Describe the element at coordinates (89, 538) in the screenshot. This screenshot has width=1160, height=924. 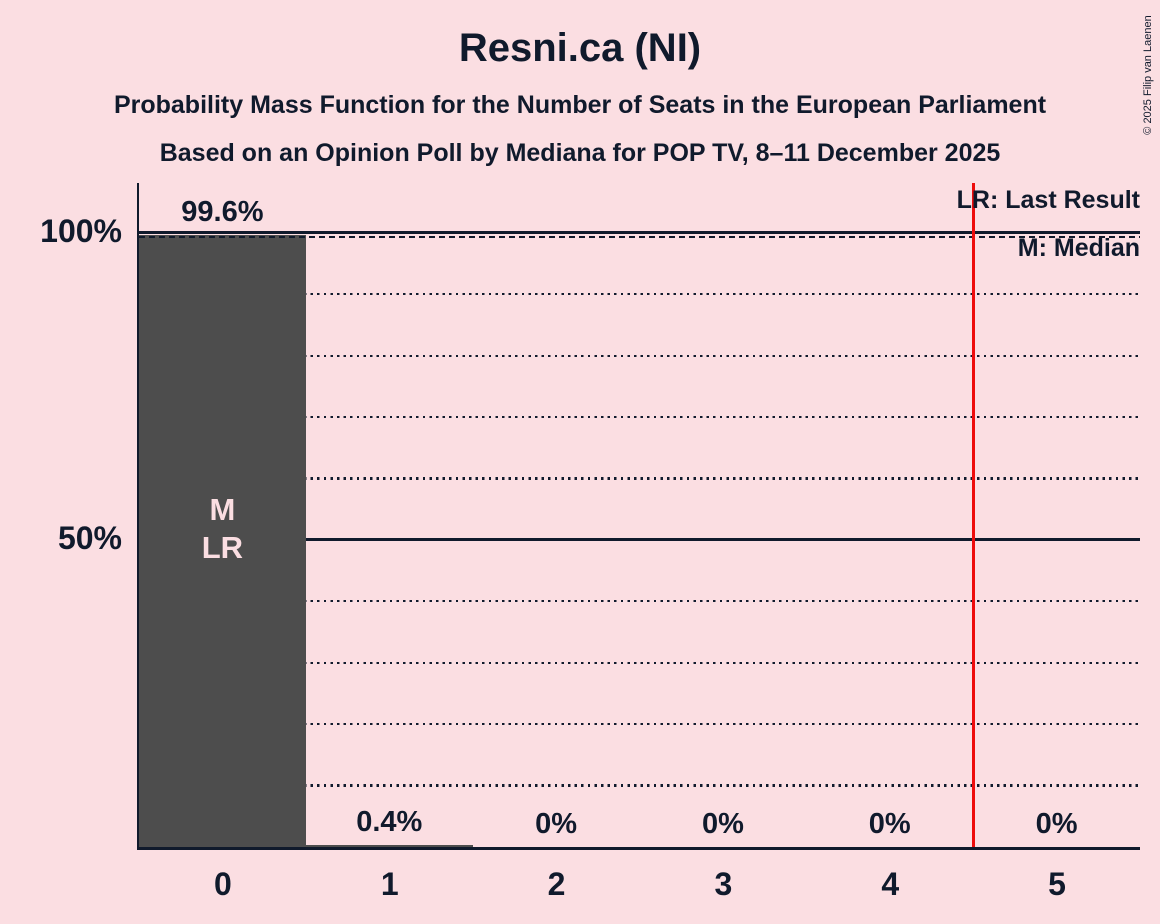
I see `y-tick-label-50: 50%` at that location.